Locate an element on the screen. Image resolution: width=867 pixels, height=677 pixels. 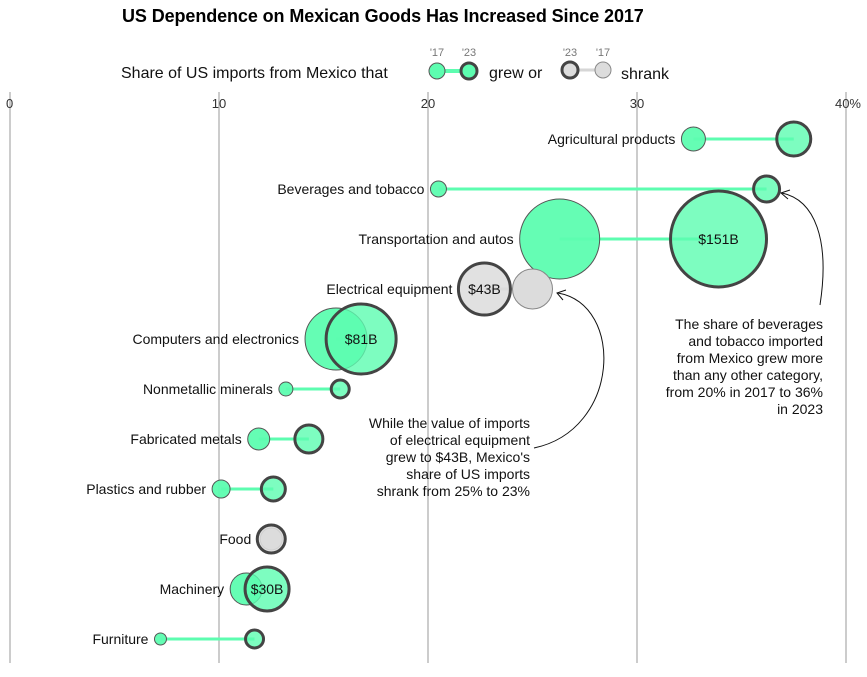
row-nonmetallic-minerals: Nonmetallic minerals is located at coordinates (247, 389).